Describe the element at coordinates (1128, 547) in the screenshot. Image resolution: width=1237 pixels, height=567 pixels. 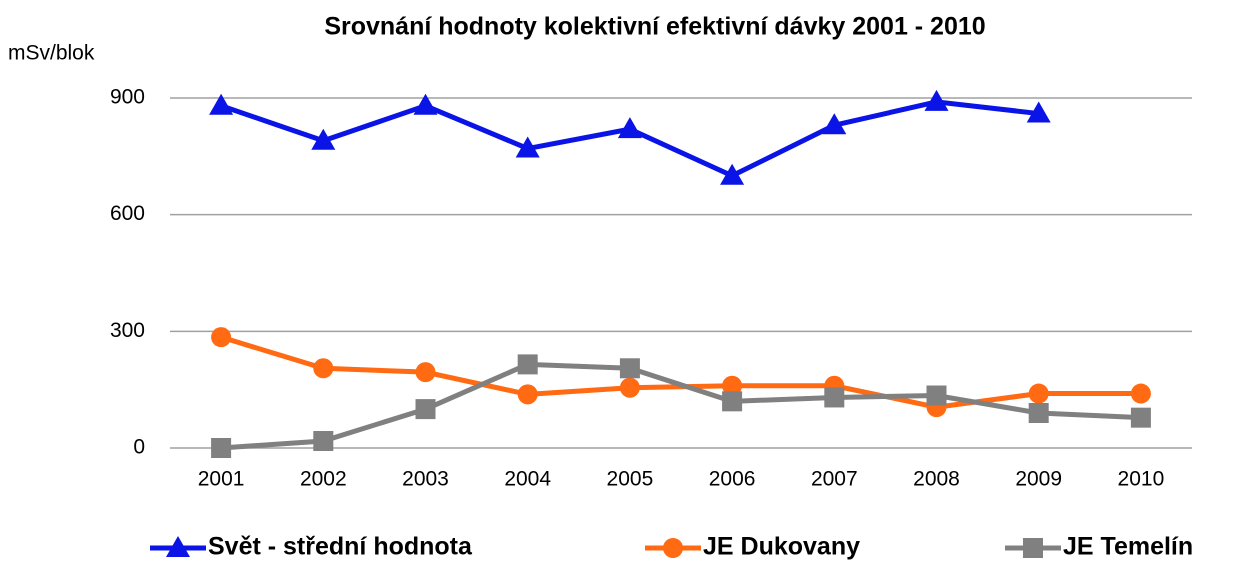
I see `legend-label: JE Temelín` at that location.